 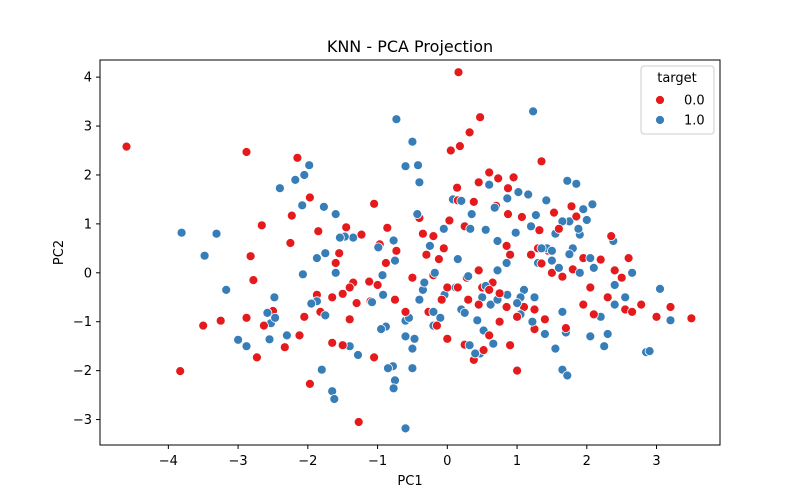 What do you see at coordinates (59, 252) in the screenshot?
I see `y-axis-label: PC2` at bounding box center [59, 252].